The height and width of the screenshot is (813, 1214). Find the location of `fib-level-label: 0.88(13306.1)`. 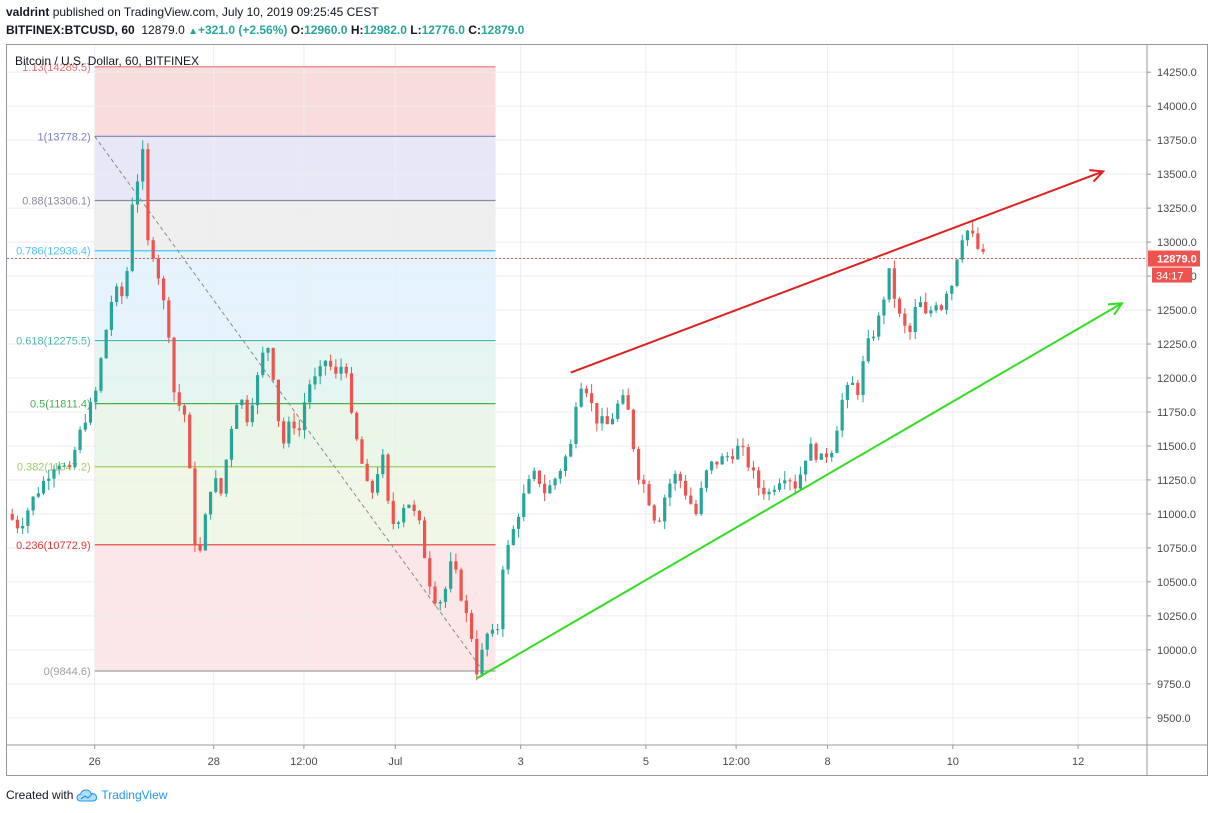

fib-level-label: 0.88(13306.1) is located at coordinates (56, 201).